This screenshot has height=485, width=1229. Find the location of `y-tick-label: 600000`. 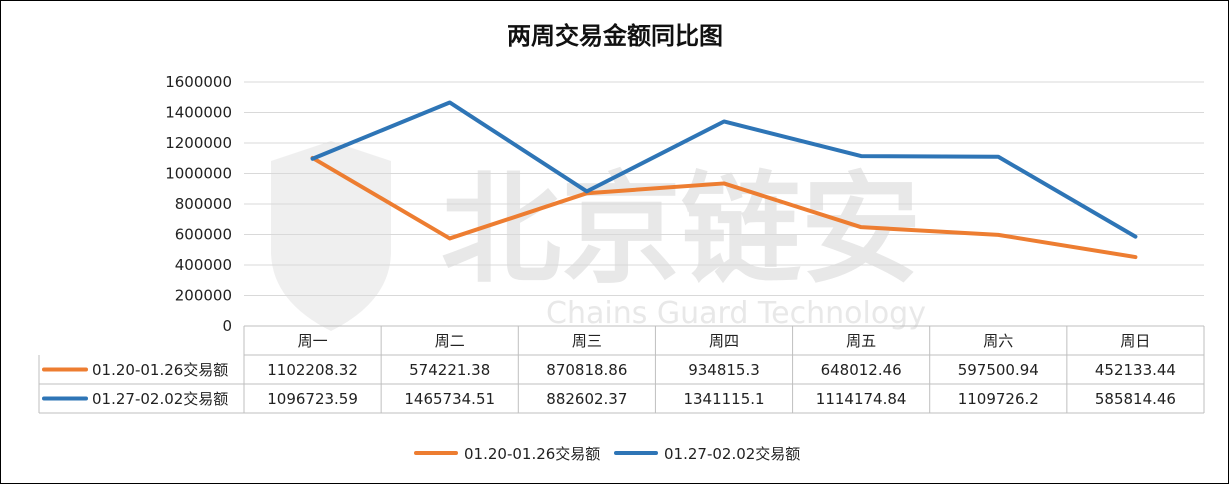

y-tick-label: 600000 is located at coordinates (203, 235).